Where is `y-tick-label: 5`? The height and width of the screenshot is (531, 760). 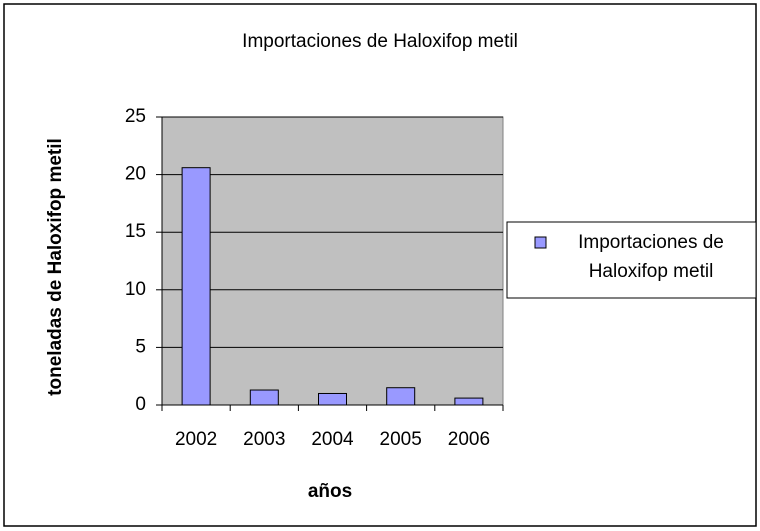
y-tick-label: 5 is located at coordinates (140, 346).